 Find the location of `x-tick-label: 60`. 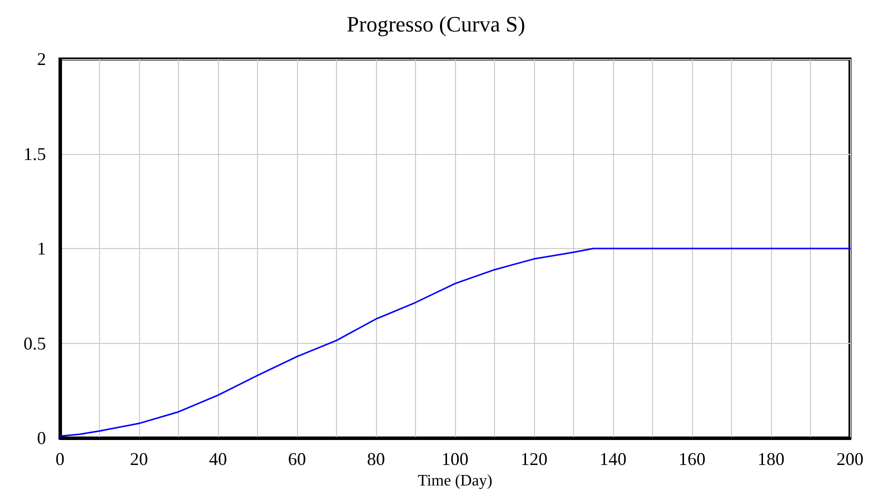

x-tick-label: 60 is located at coordinates (297, 459).